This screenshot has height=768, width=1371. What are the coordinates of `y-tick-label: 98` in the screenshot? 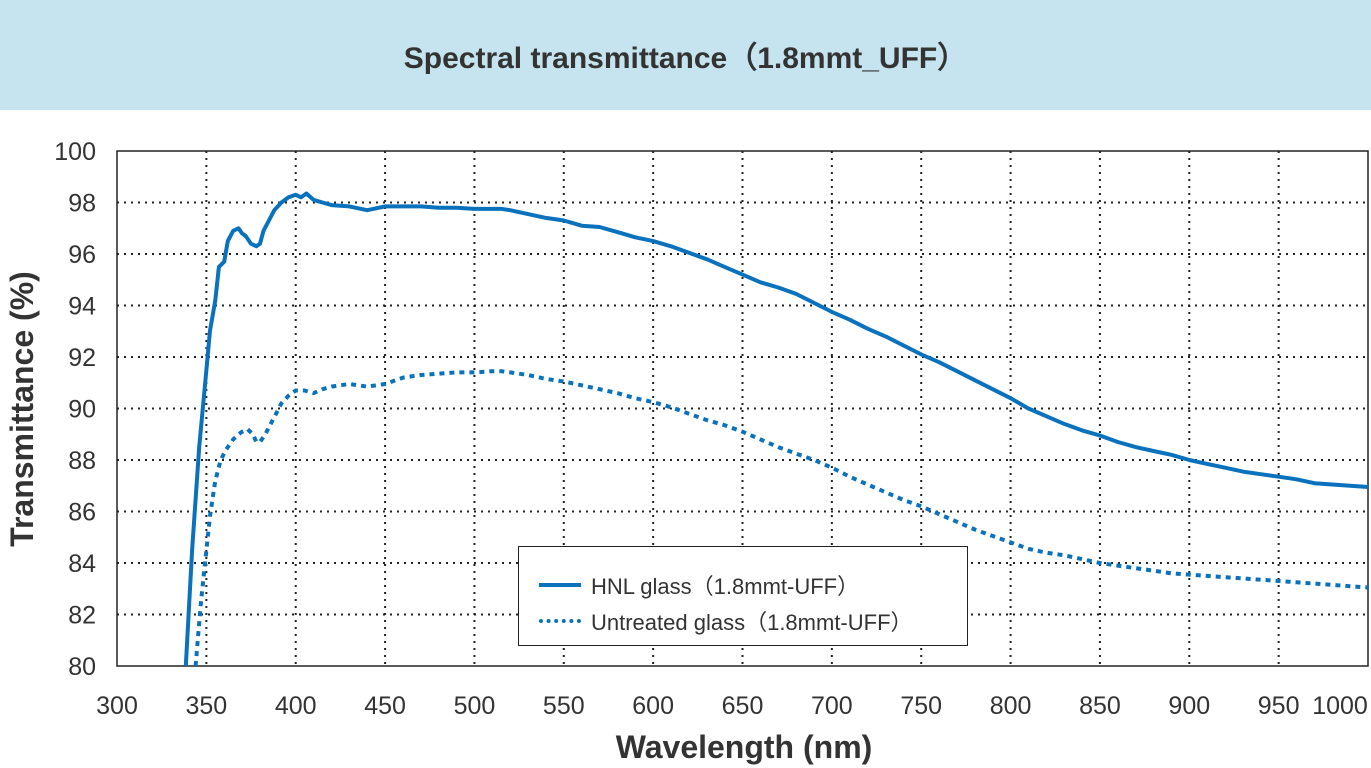 It's located at (82, 204).